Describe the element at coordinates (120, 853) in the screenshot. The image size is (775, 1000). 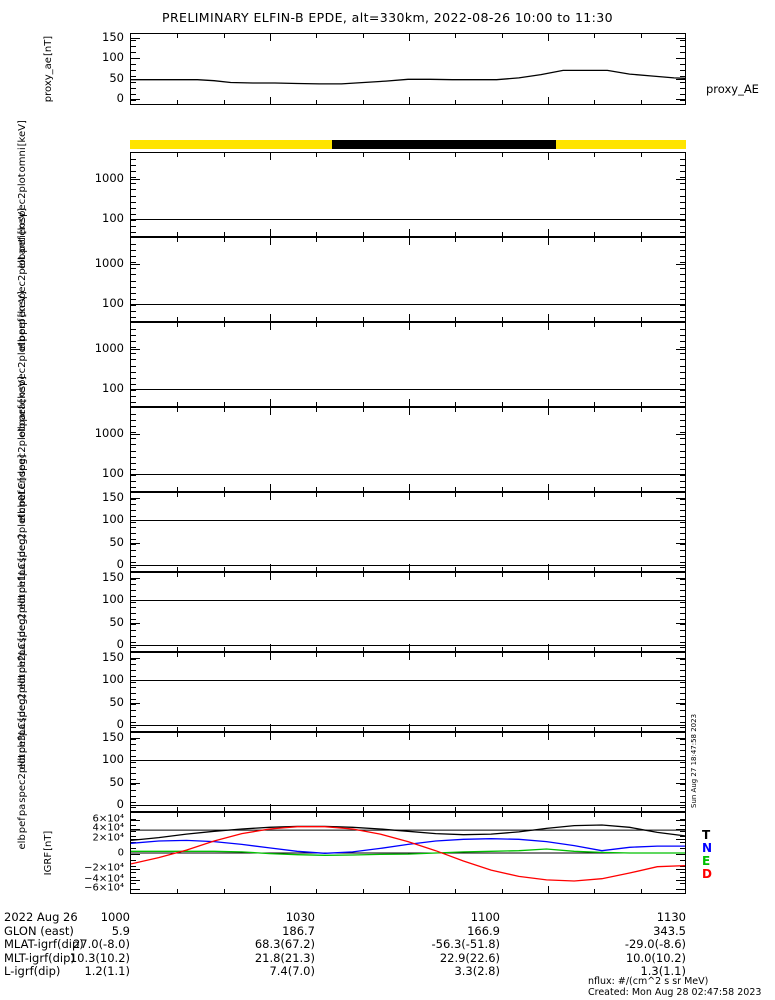
I see `ytick-label: 0` at that location.